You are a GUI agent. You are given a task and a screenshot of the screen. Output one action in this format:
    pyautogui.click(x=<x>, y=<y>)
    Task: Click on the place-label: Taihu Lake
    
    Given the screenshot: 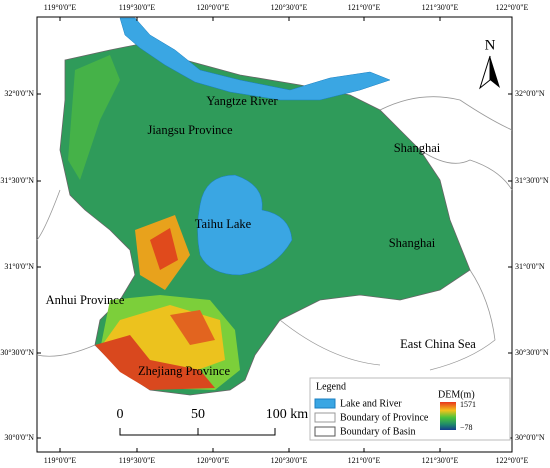 What is the action you would take?
    pyautogui.click(x=223, y=224)
    